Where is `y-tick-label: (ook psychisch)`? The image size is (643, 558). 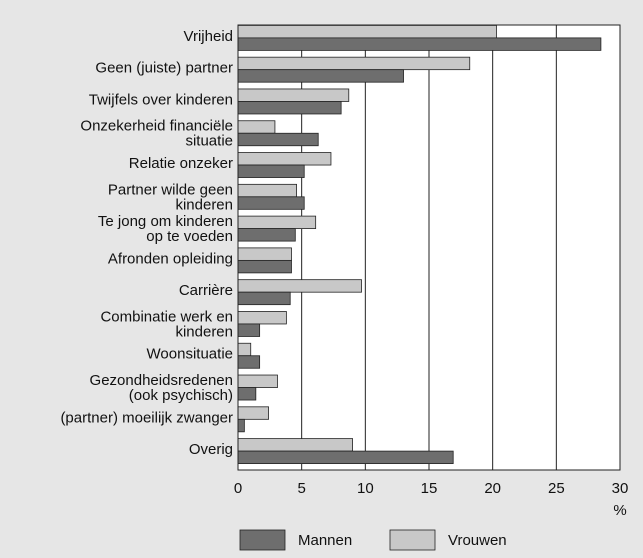
y-tick-label: (ook psychisch) is located at coordinates (181, 395).